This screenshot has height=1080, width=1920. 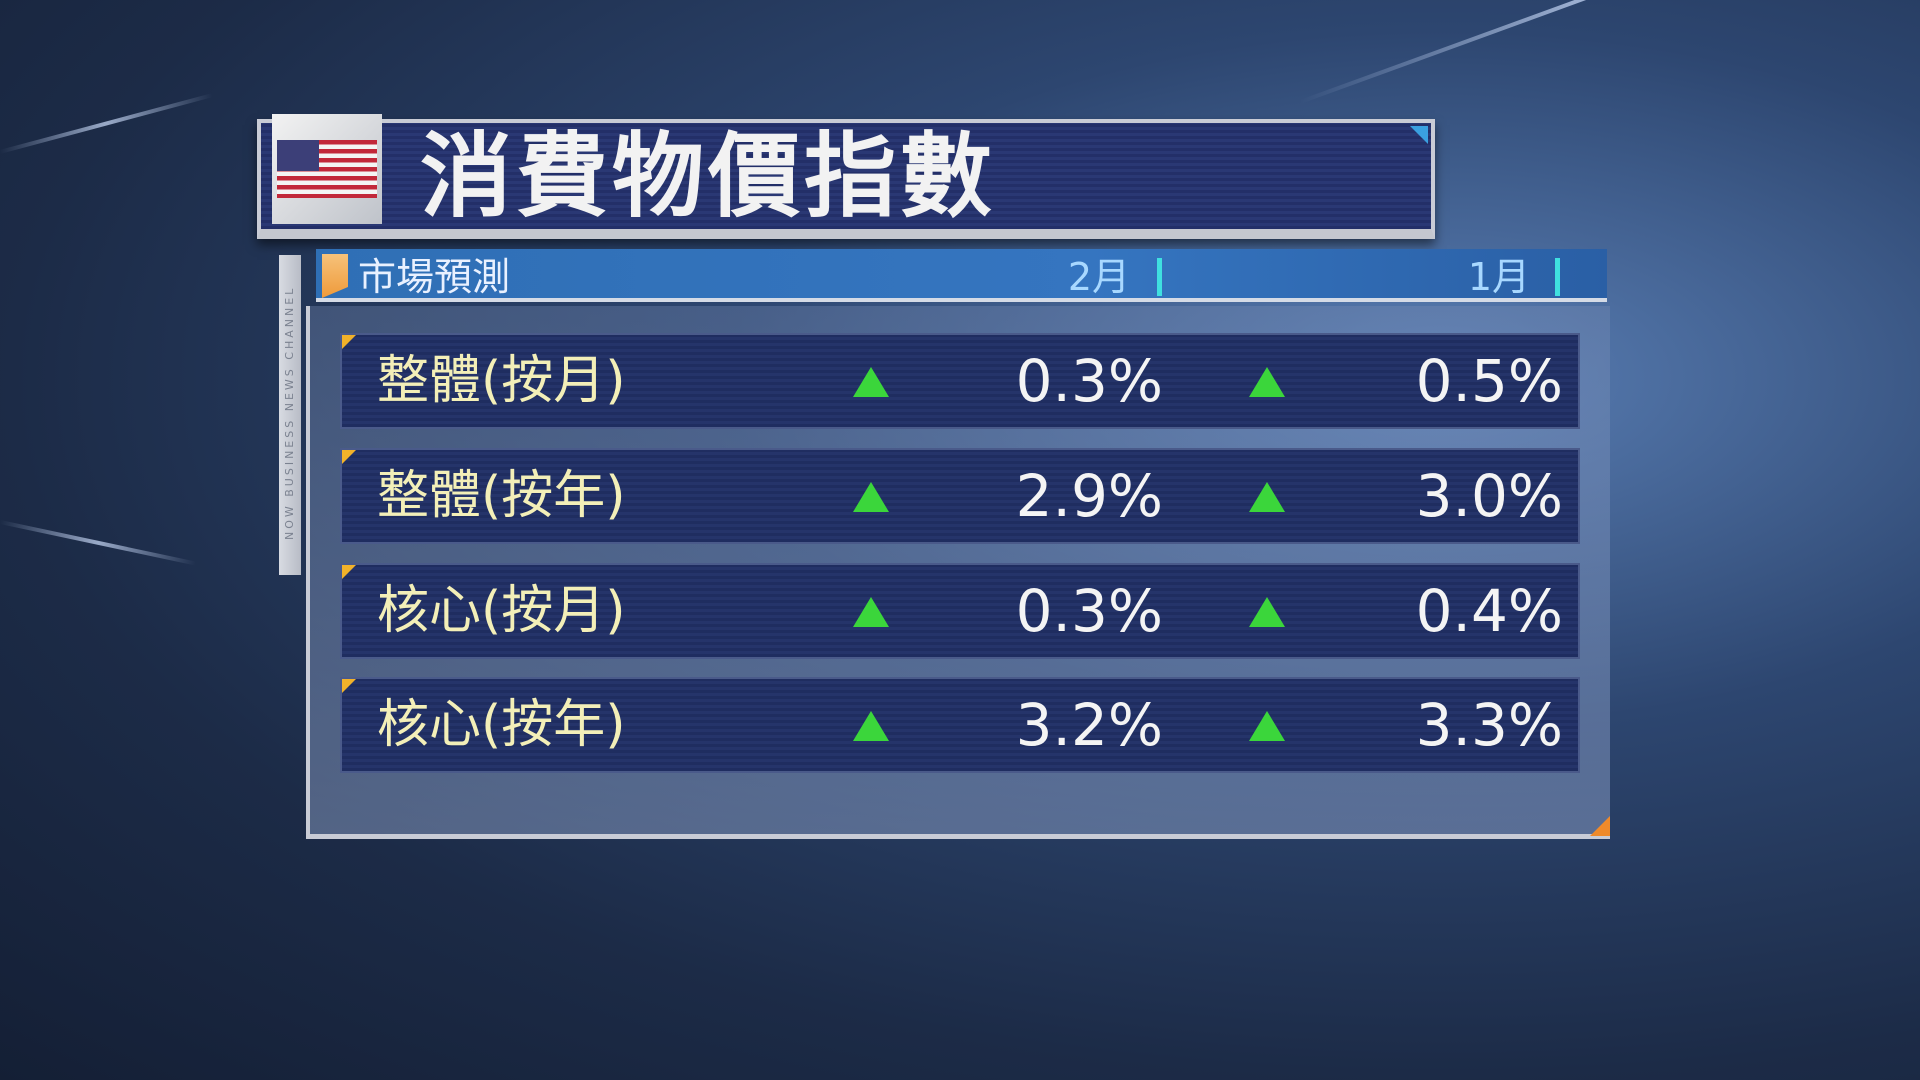 I want to click on jan-value: 3.3%, so click(x=1489, y=725).